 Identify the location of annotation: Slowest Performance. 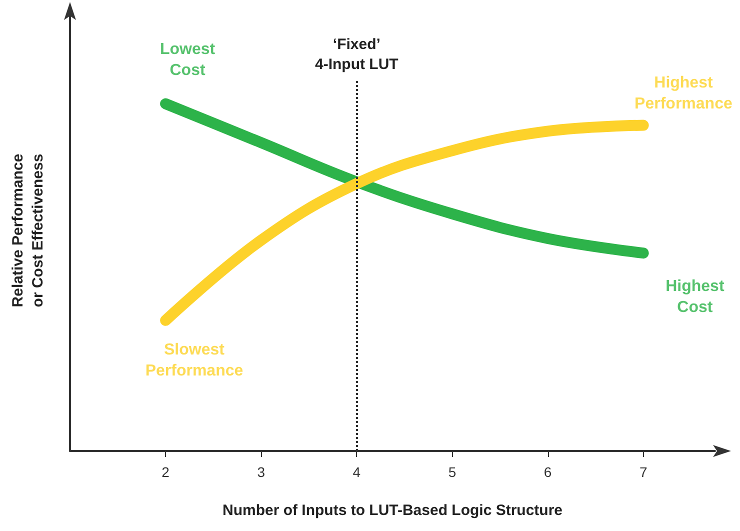
(194, 361).